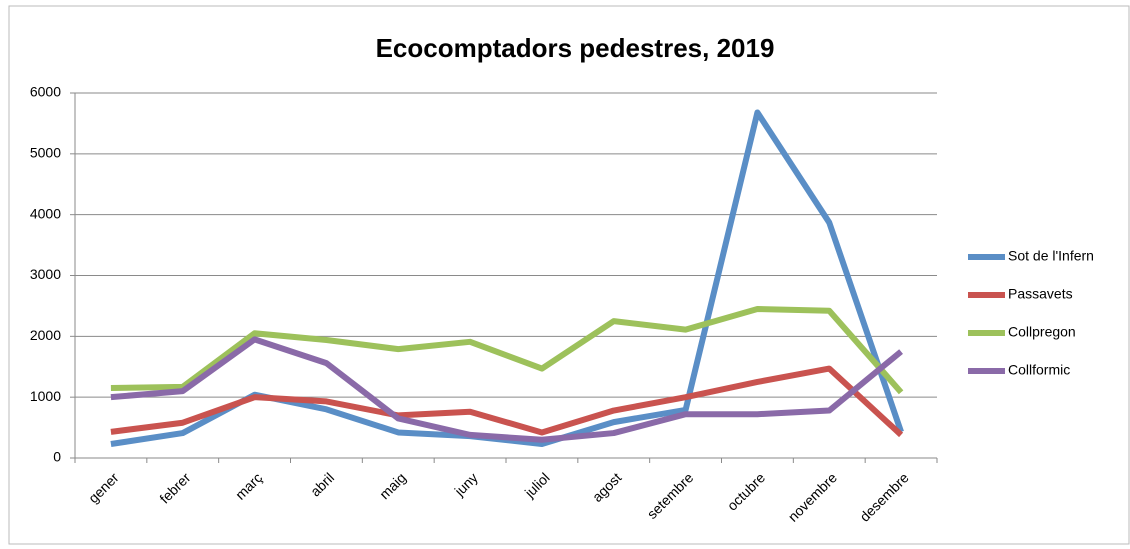 This screenshot has height=549, width=1130. Describe the element at coordinates (1040, 294) in the screenshot. I see `legend-label: Passavets` at that location.